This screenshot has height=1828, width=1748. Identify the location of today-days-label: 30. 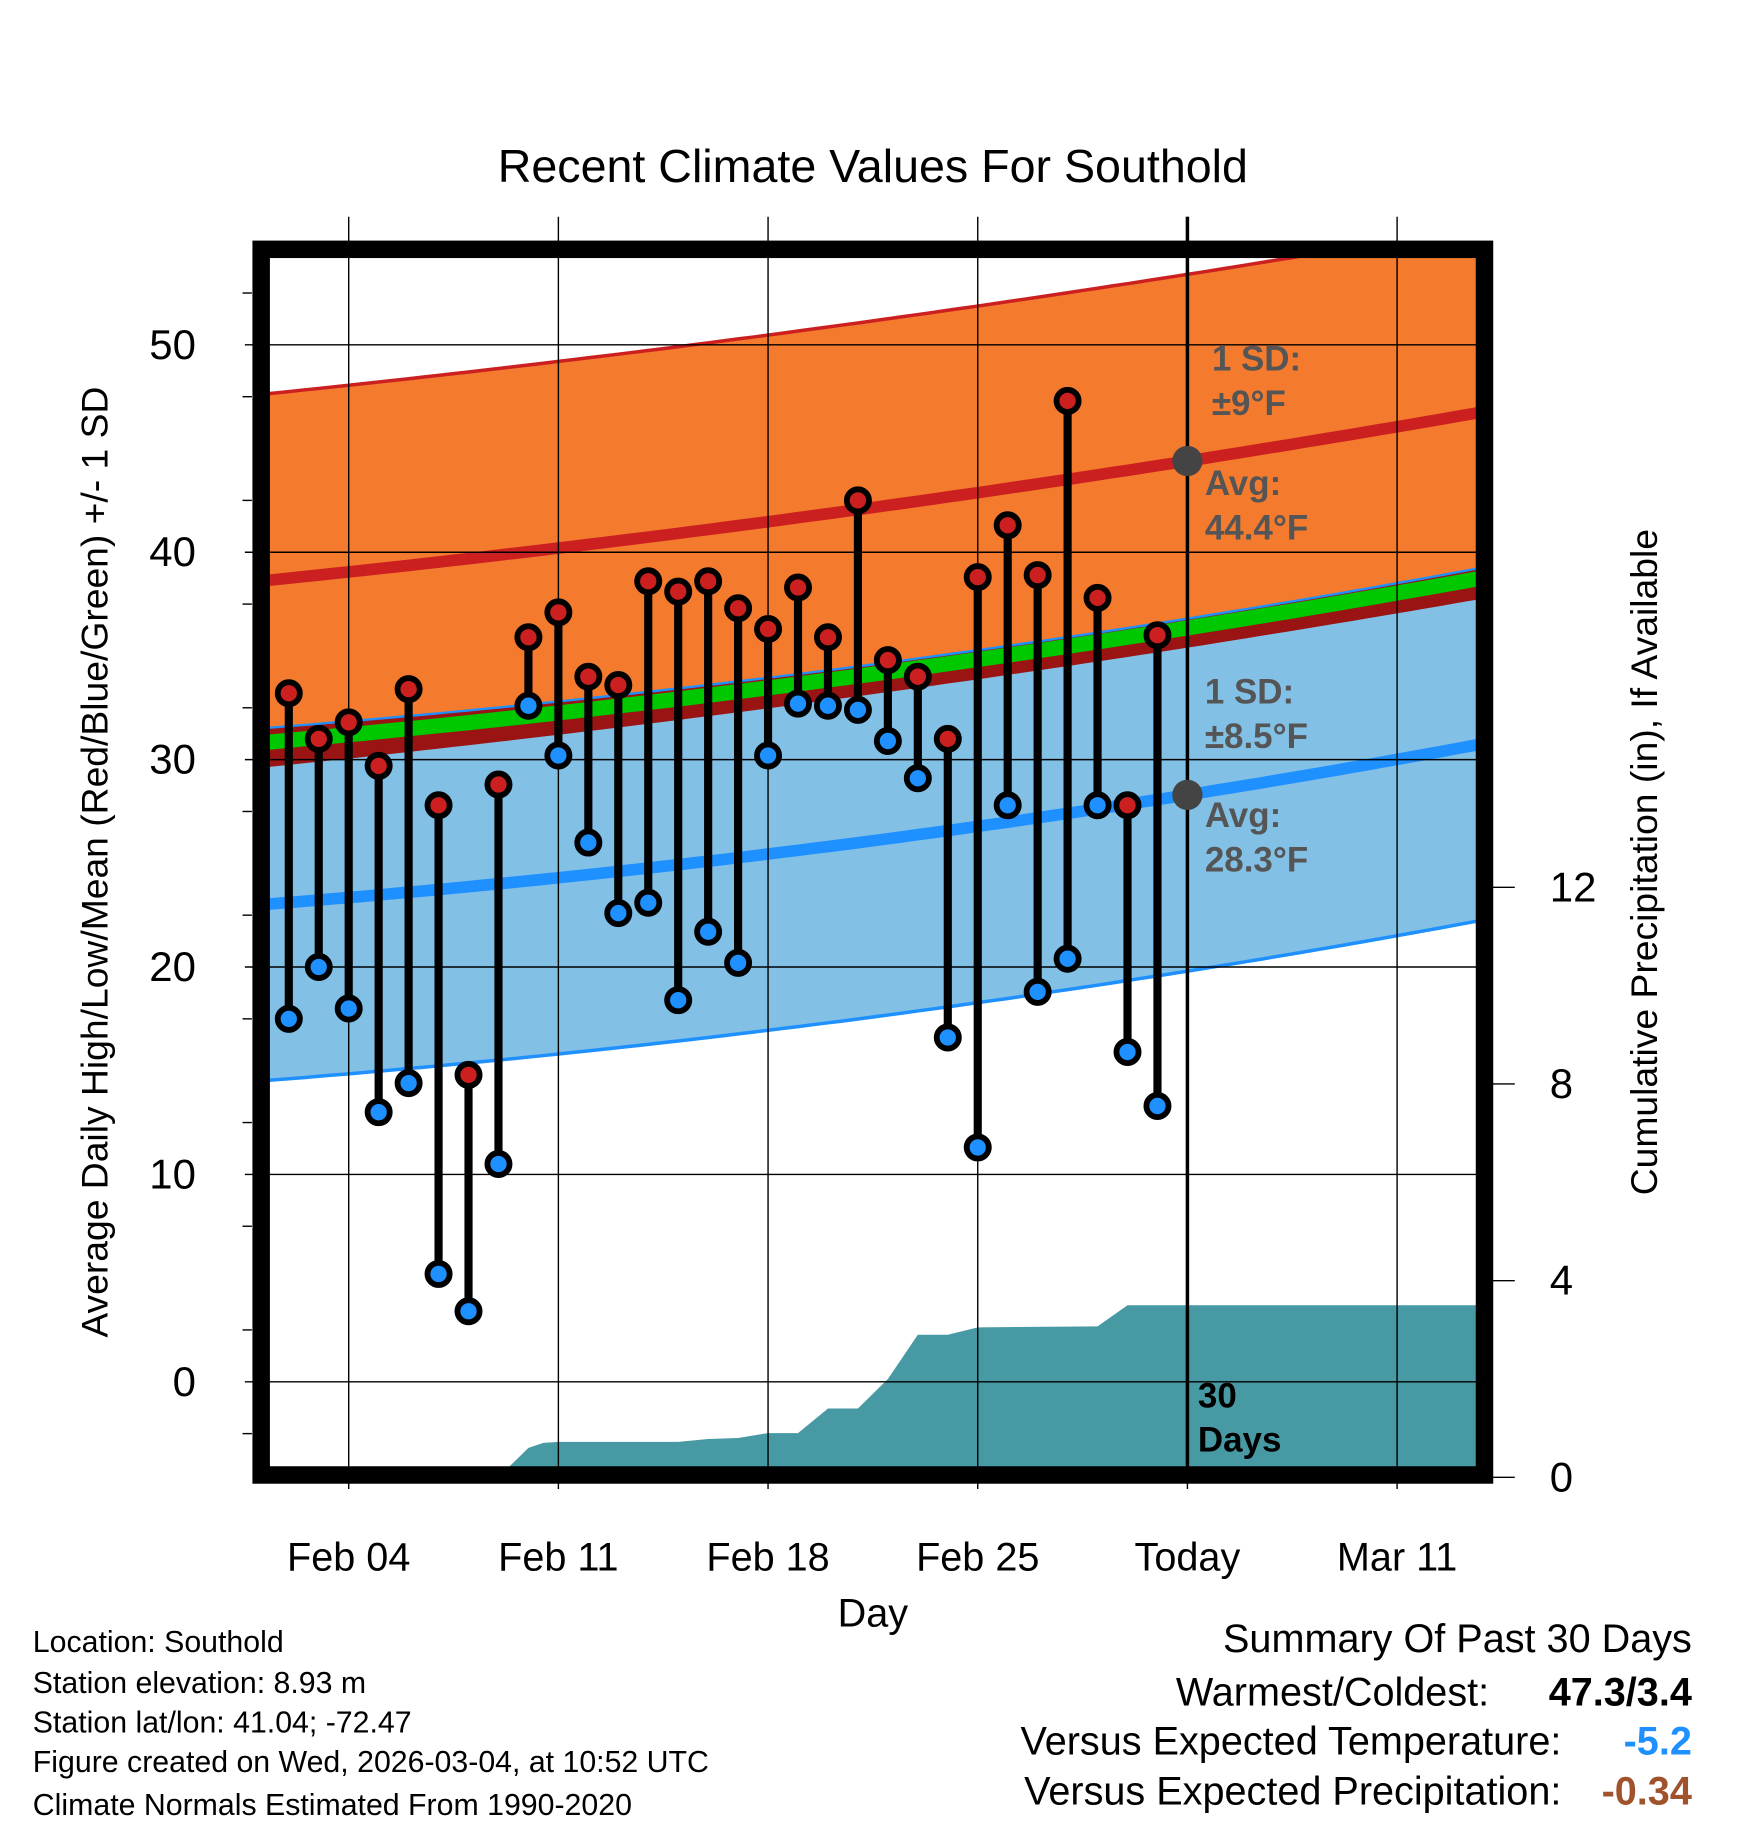
(1217, 1395).